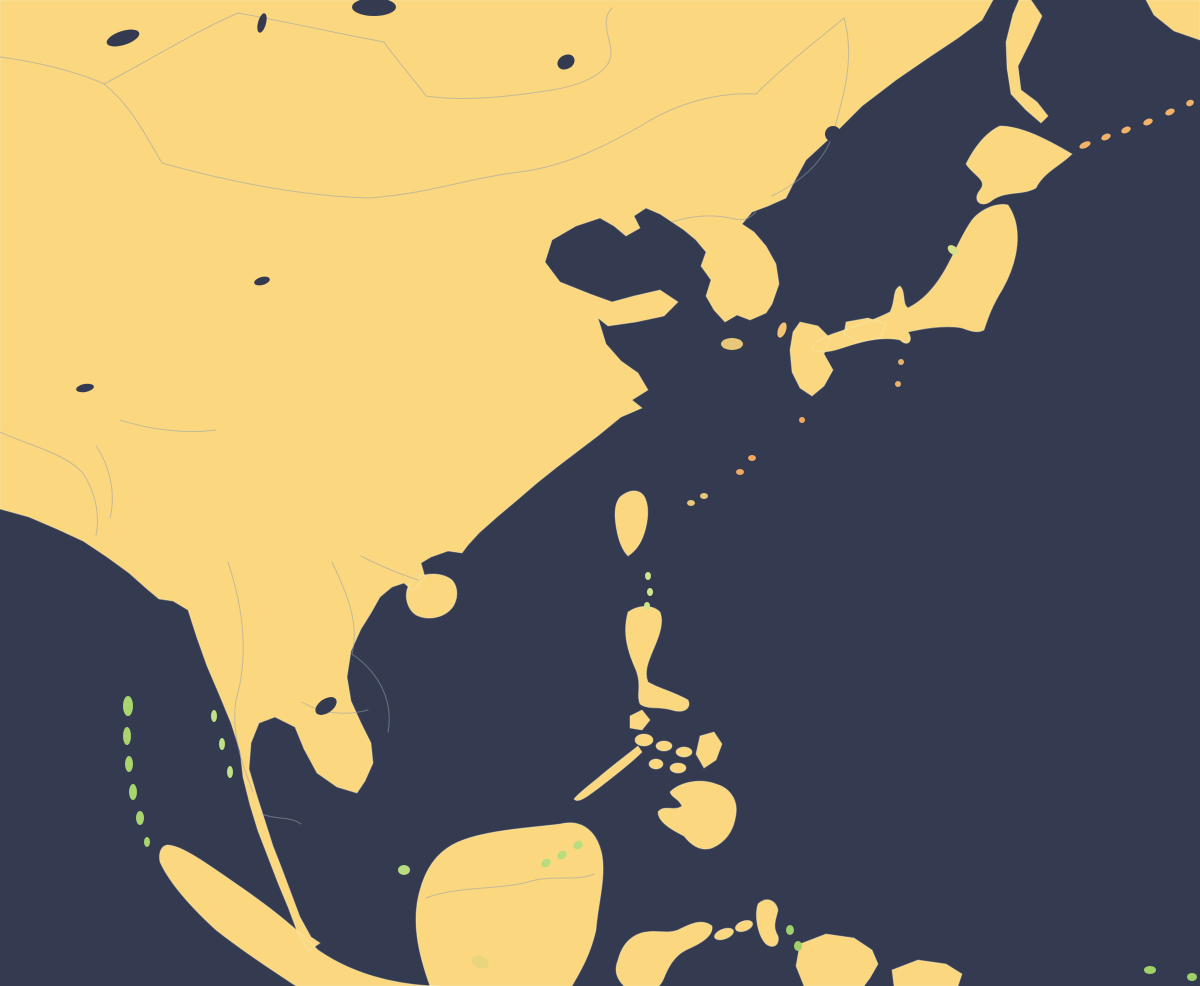 The width and height of the screenshot is (1200, 986). I want to click on lake-hulun, so click(566, 62).